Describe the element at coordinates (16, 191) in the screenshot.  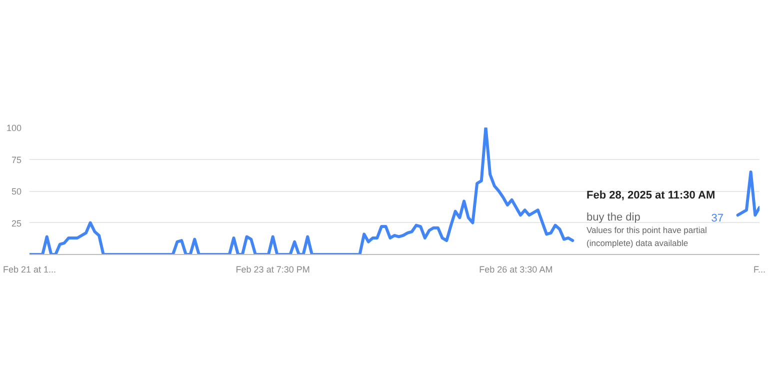
I see `y-tick-label: 50` at that location.